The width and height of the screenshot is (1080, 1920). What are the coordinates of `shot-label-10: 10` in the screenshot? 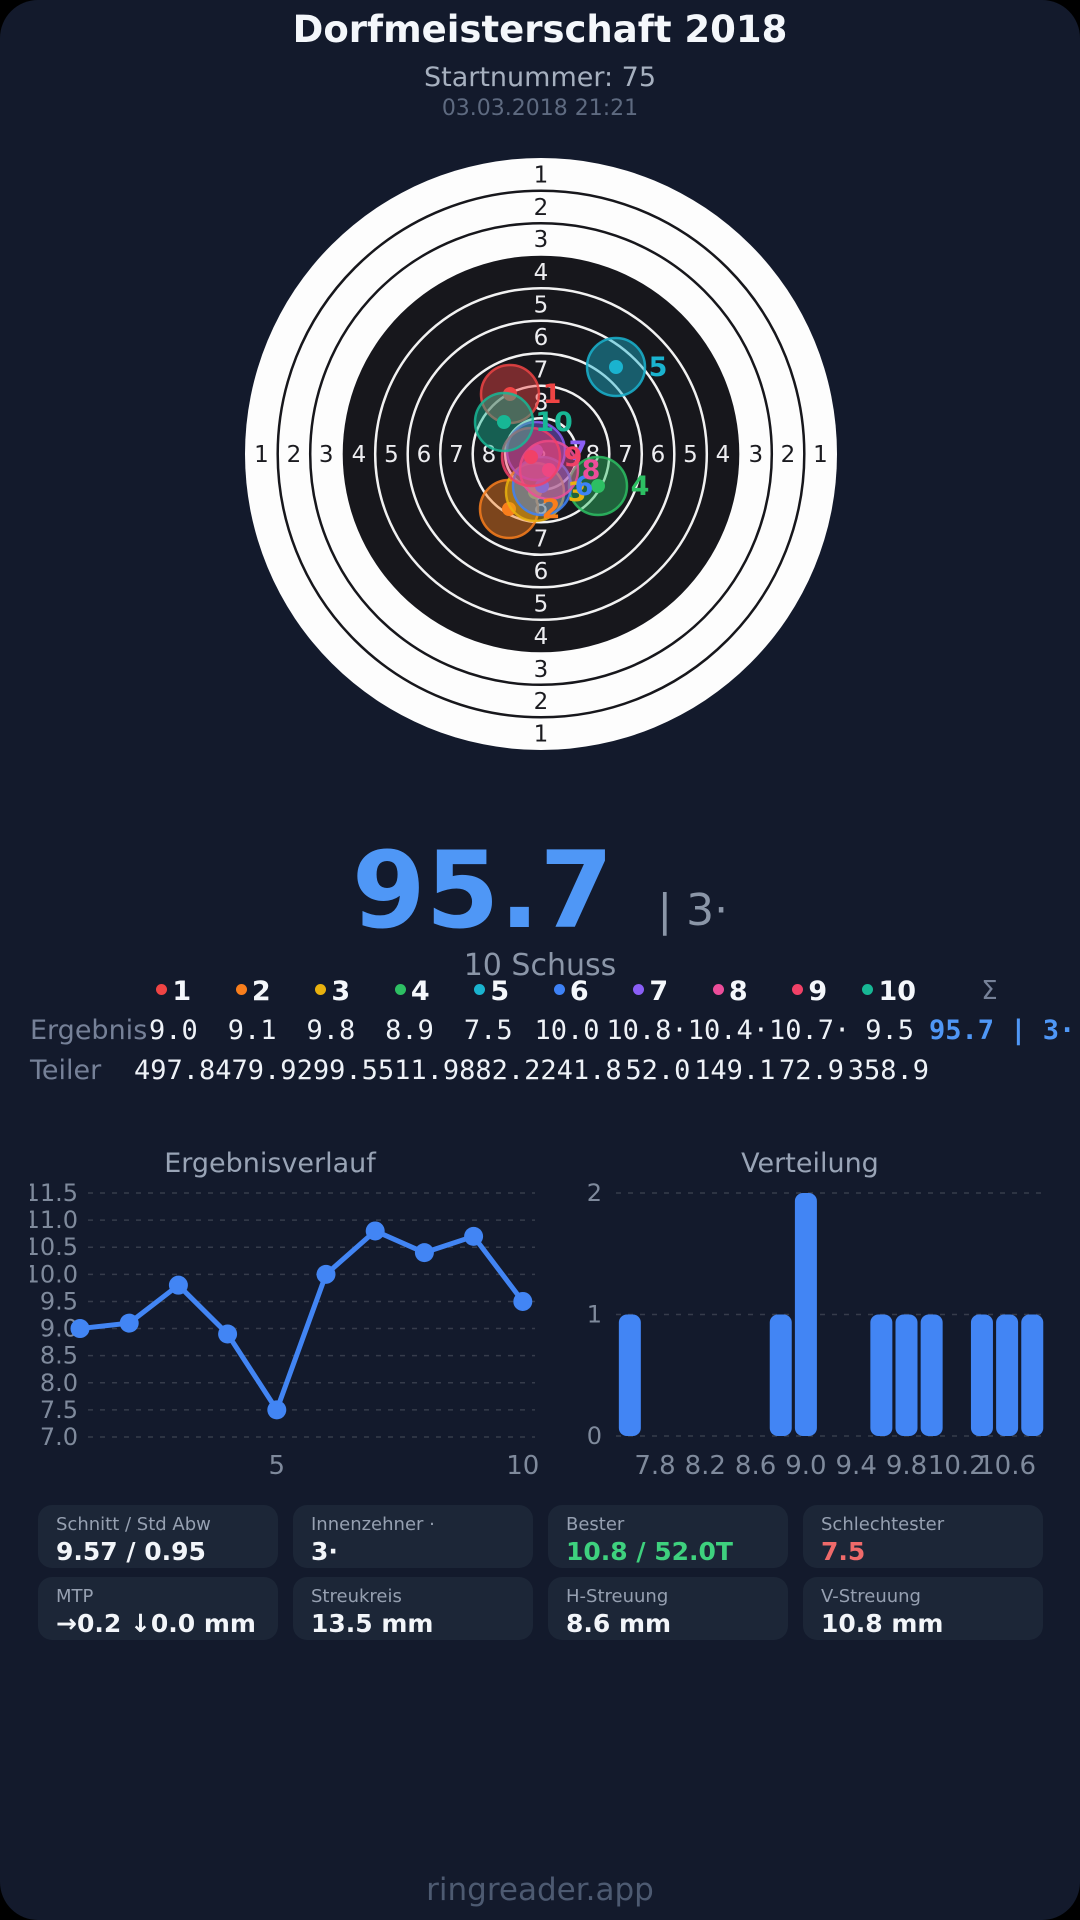 It's located at (554, 422).